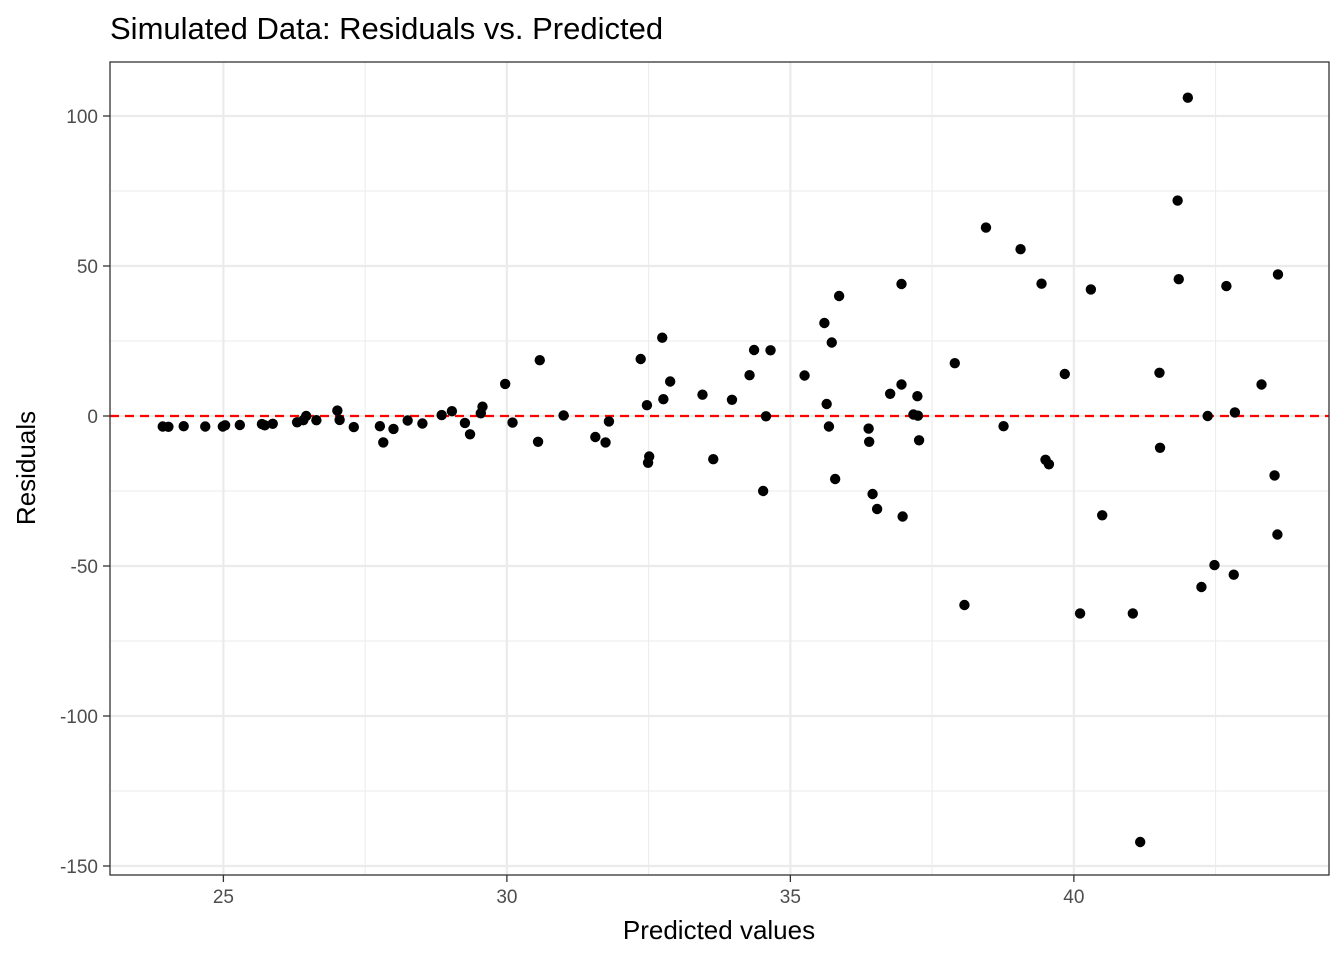 This screenshot has width=1344, height=960. What do you see at coordinates (223, 897) in the screenshot?
I see `x-tick-label: 25` at bounding box center [223, 897].